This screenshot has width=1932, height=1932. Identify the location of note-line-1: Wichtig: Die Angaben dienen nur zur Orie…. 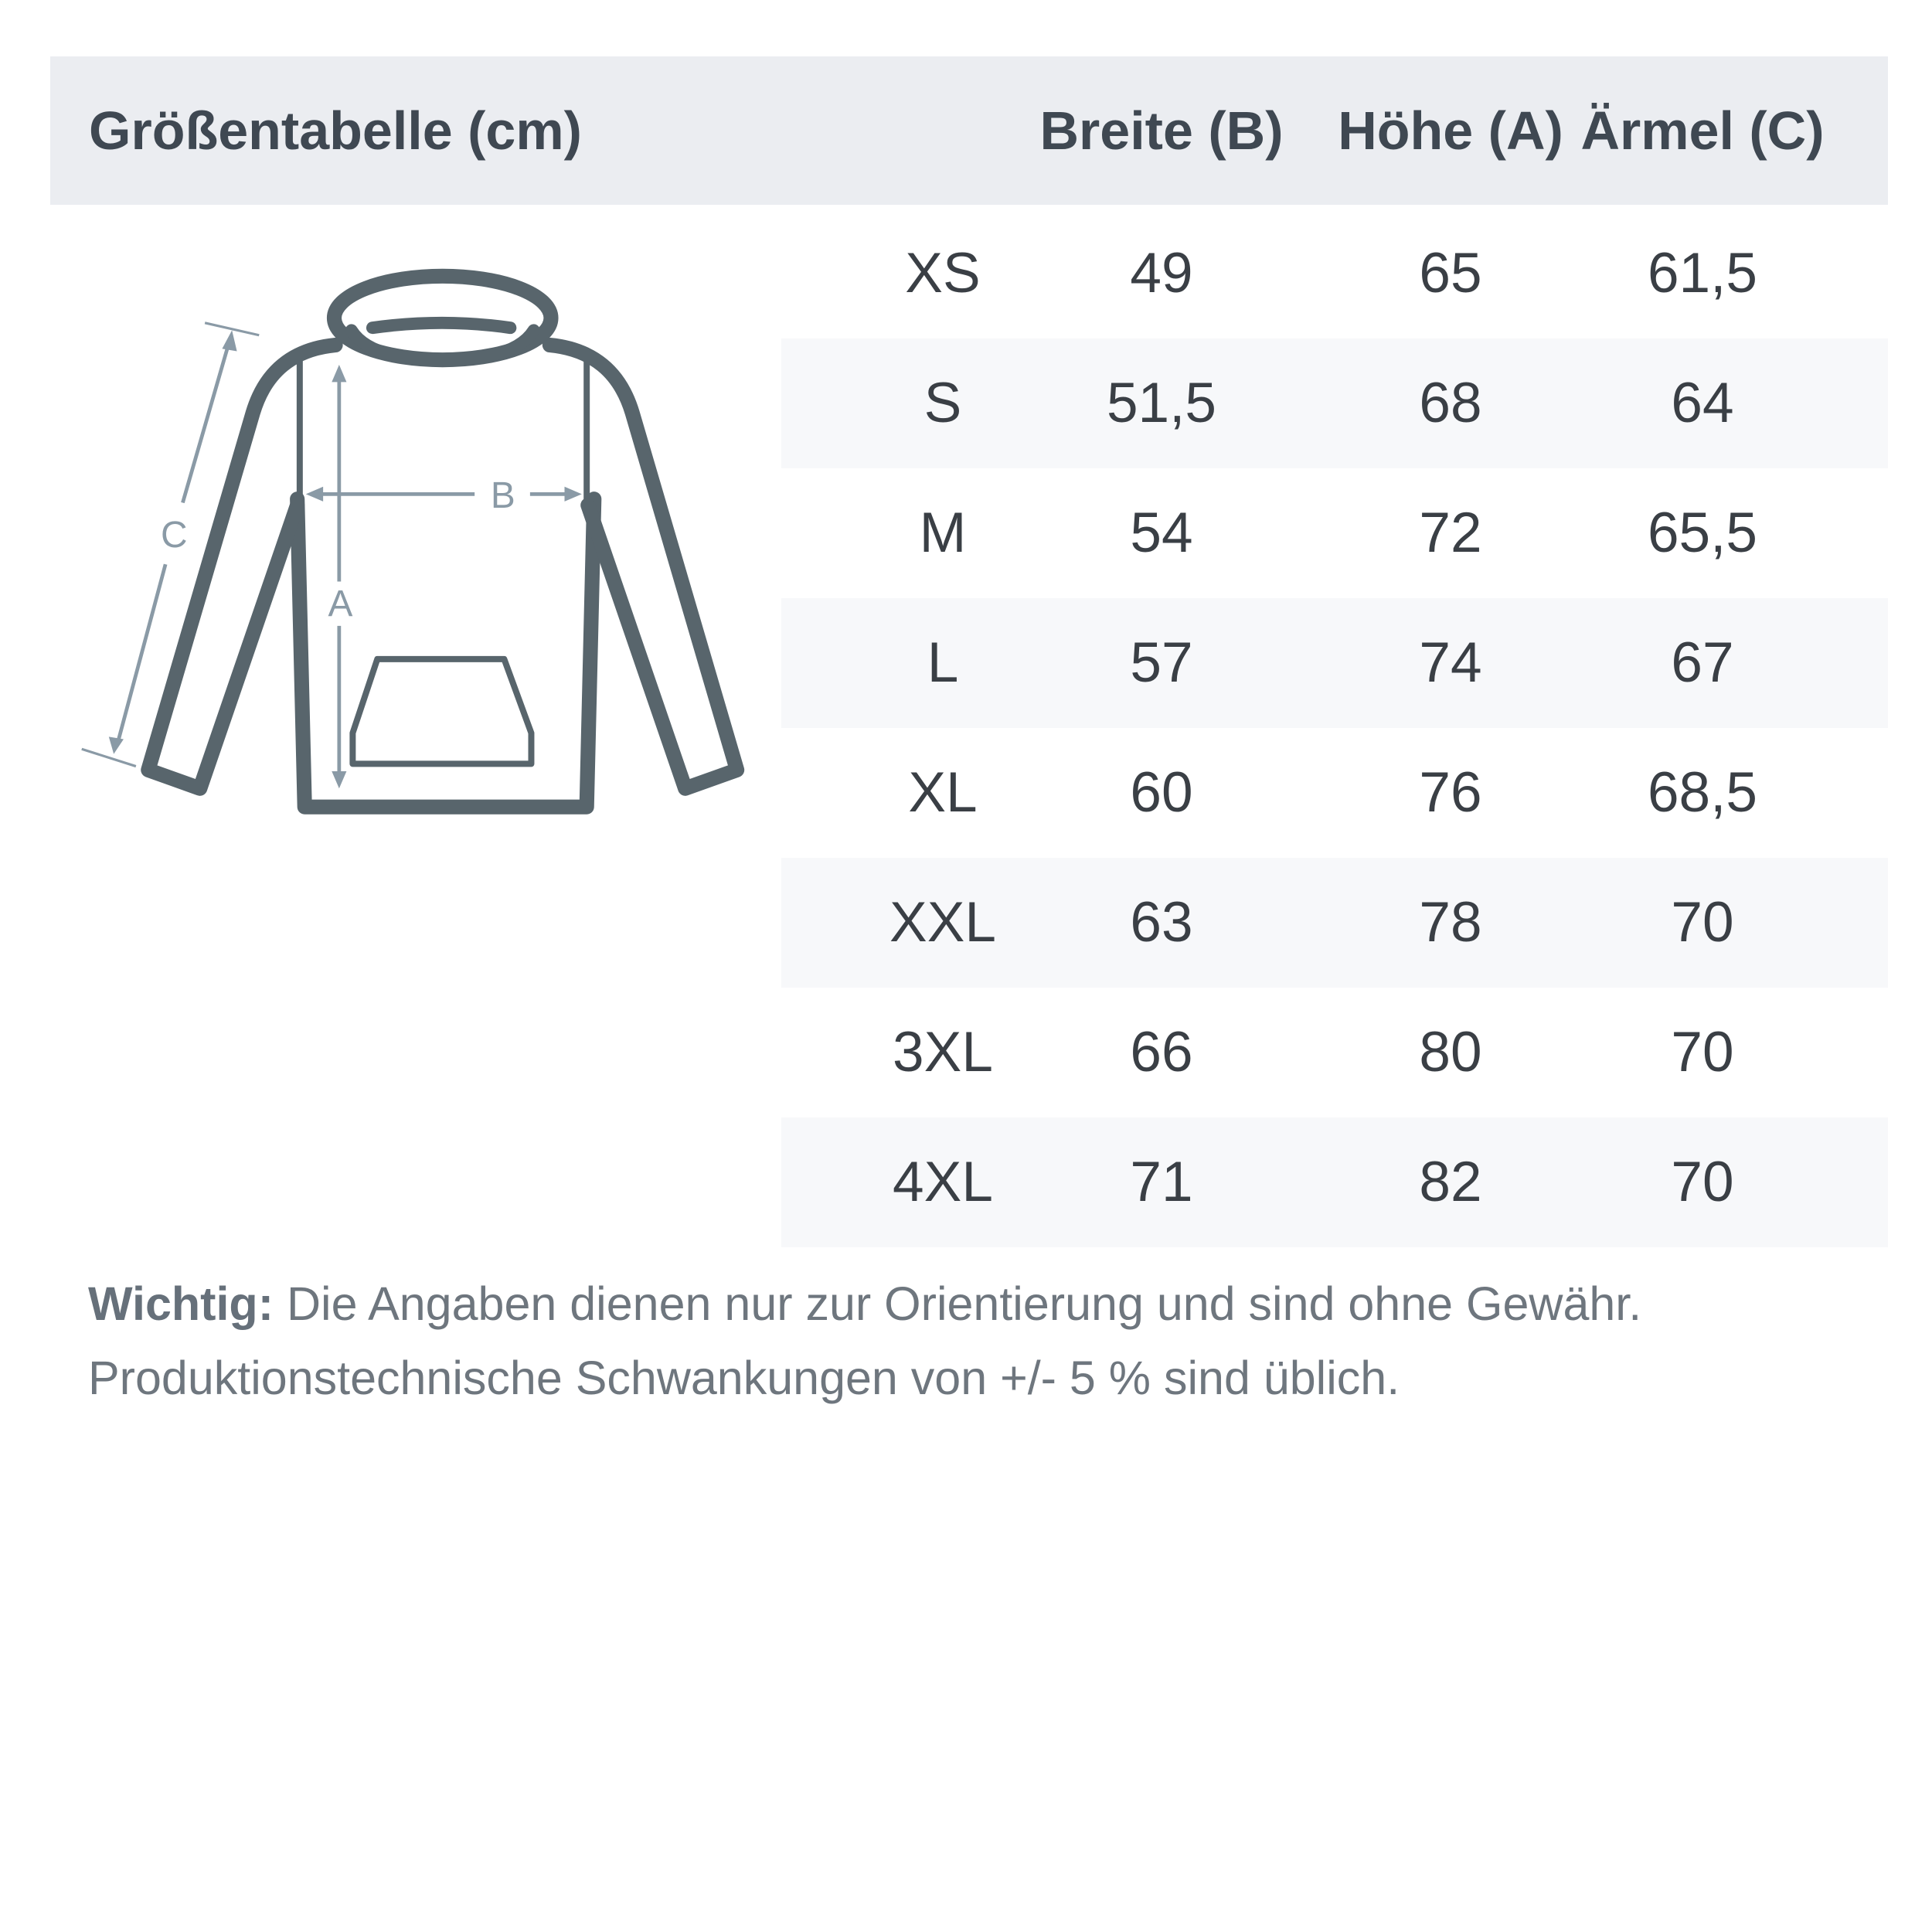
(864, 1304).